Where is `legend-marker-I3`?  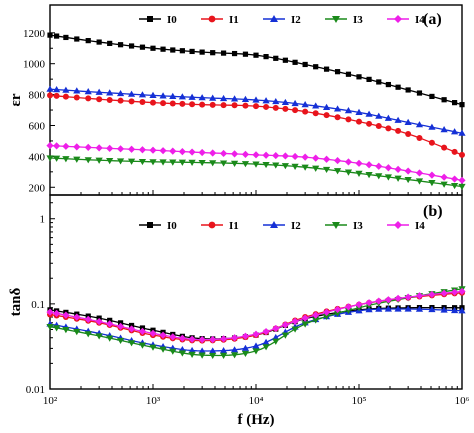 legend-marker-I3 is located at coordinates (336, 225).